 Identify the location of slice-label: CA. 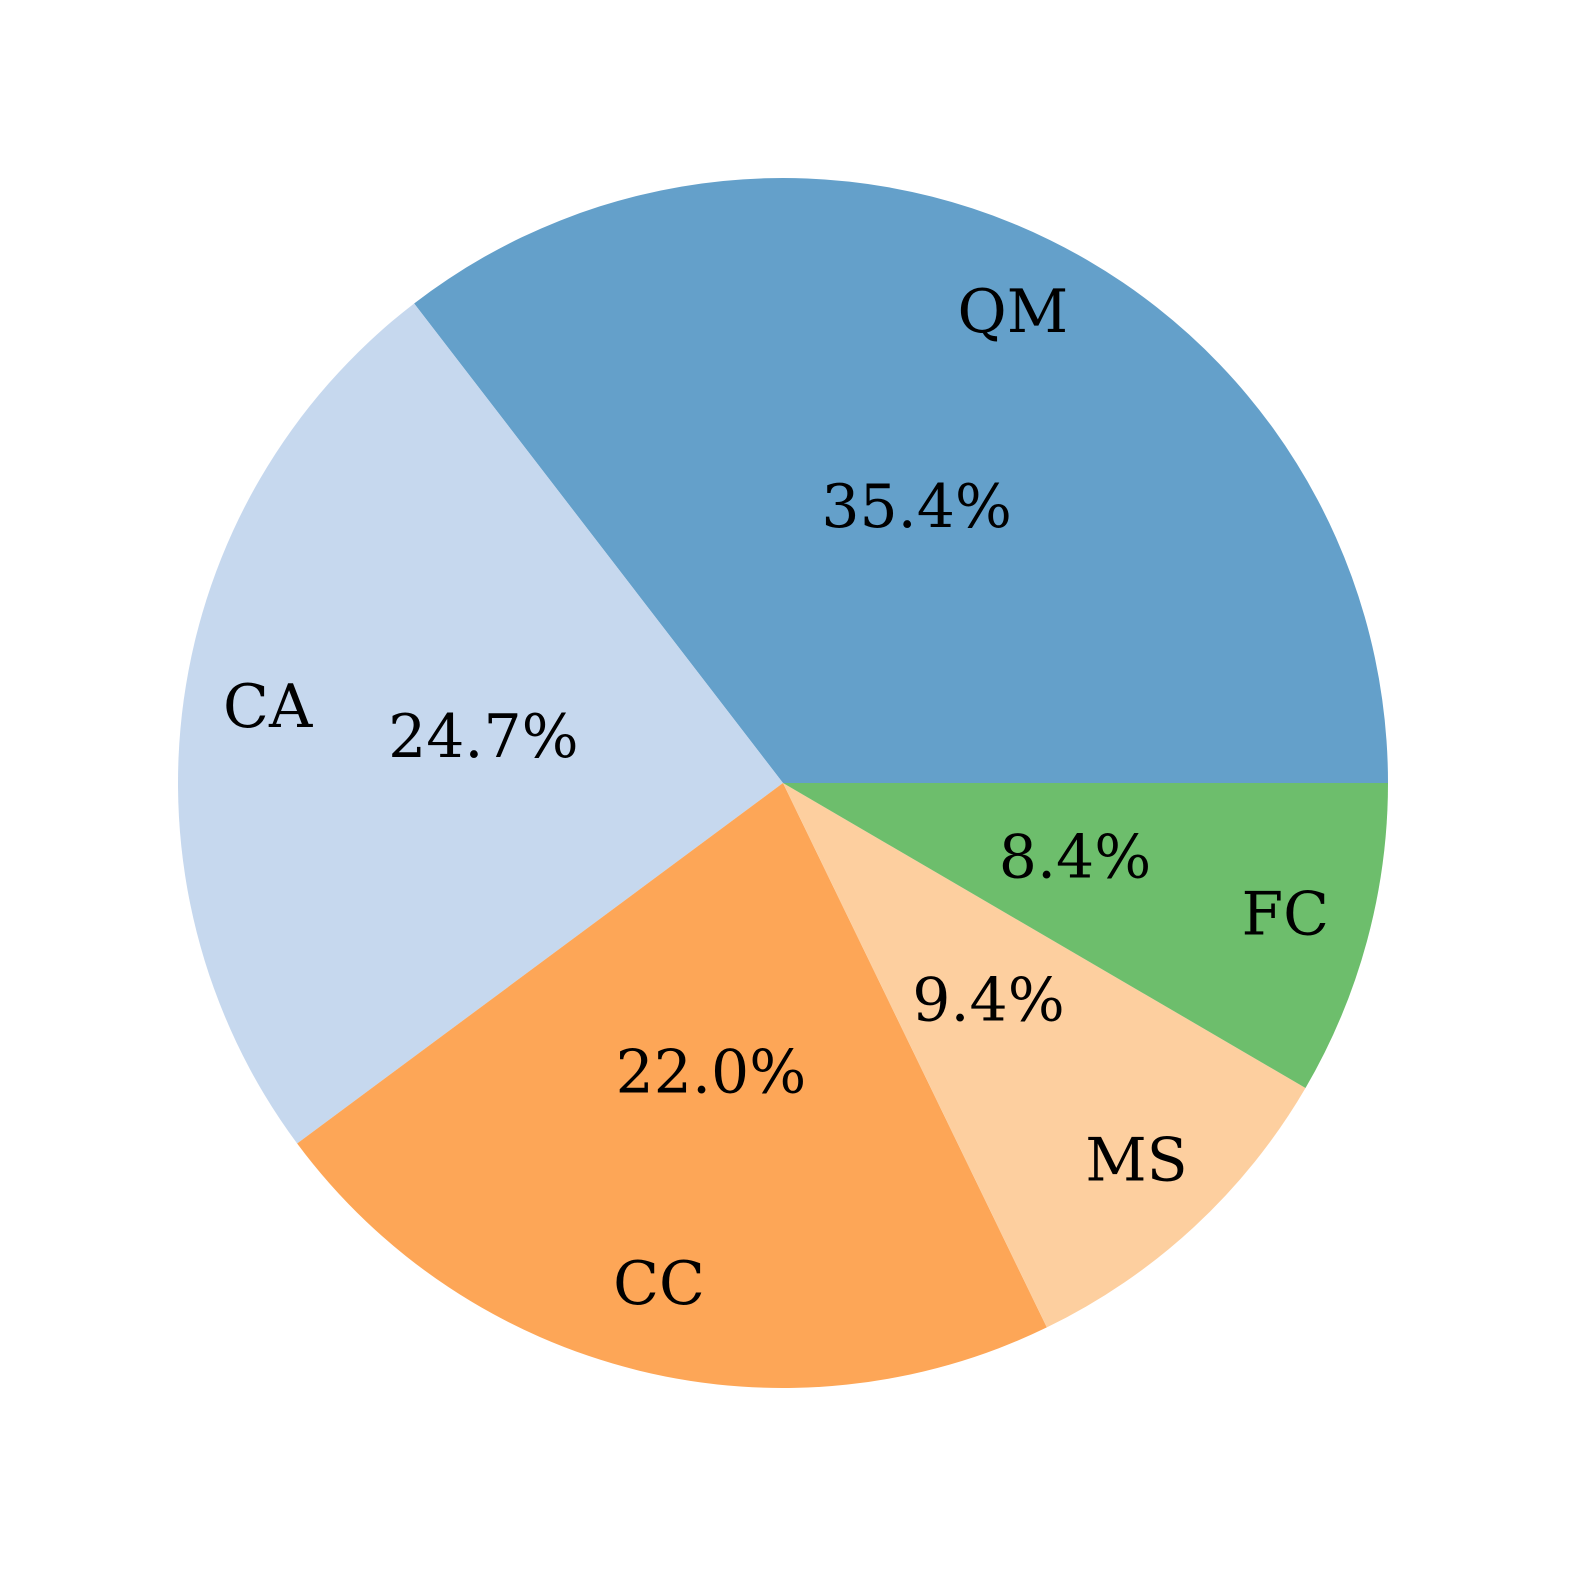
(268, 707).